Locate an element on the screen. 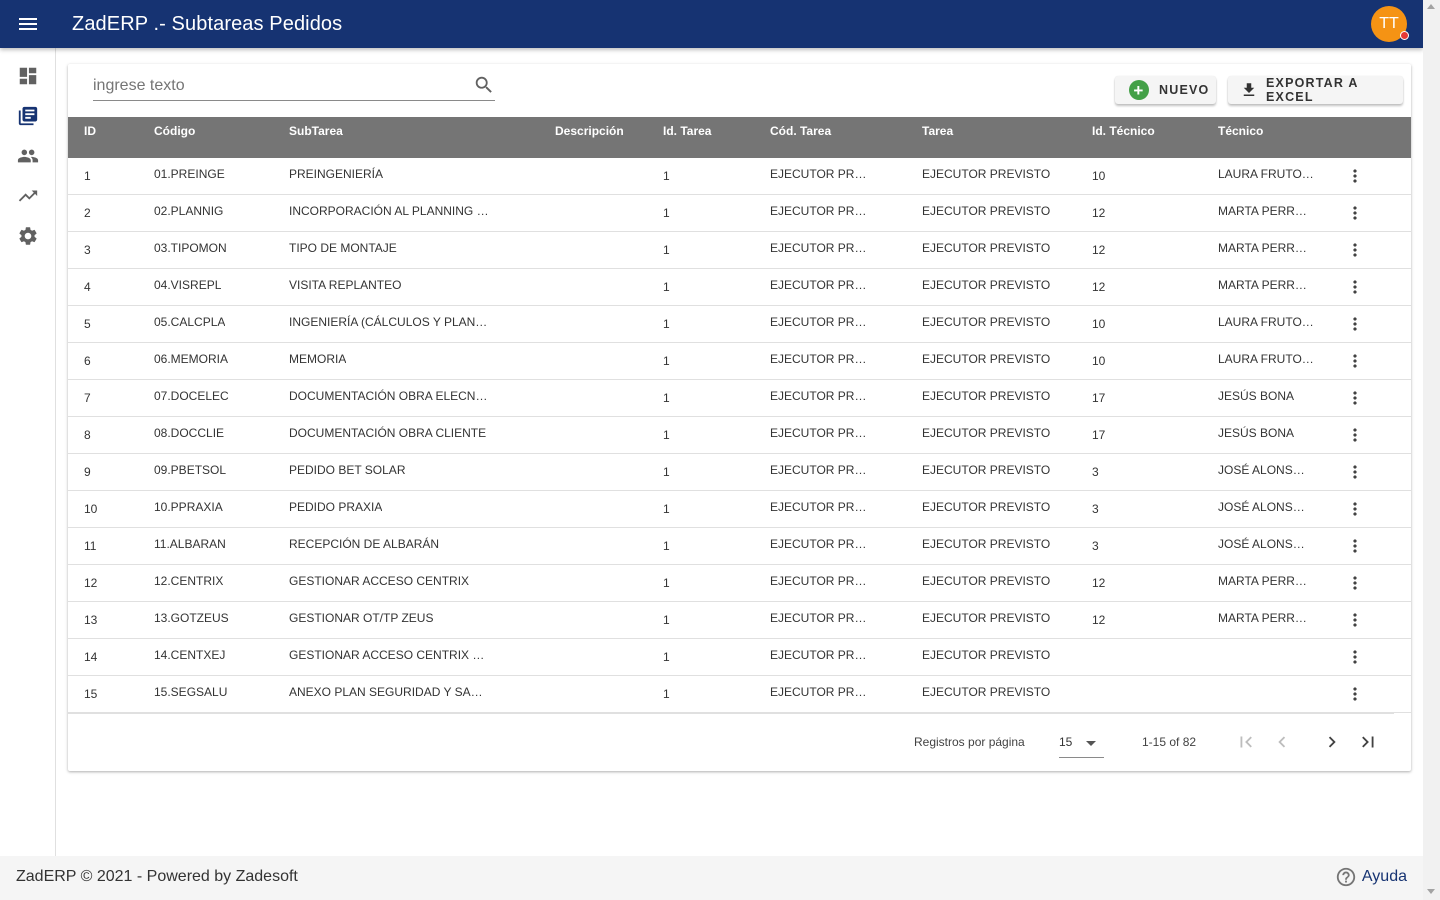  cell-codigo: 05.CALCPLA is located at coordinates (190, 322).